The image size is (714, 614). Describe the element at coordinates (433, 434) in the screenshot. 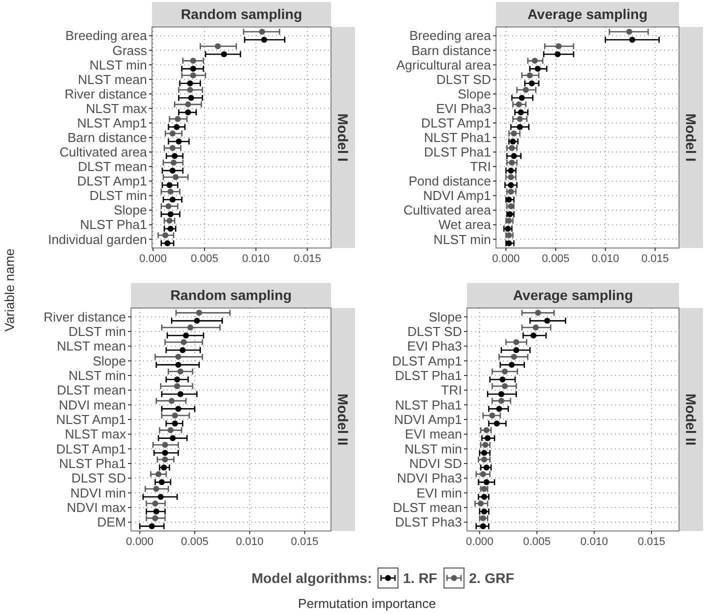

I see `y-tick-label: EVI mean` at that location.